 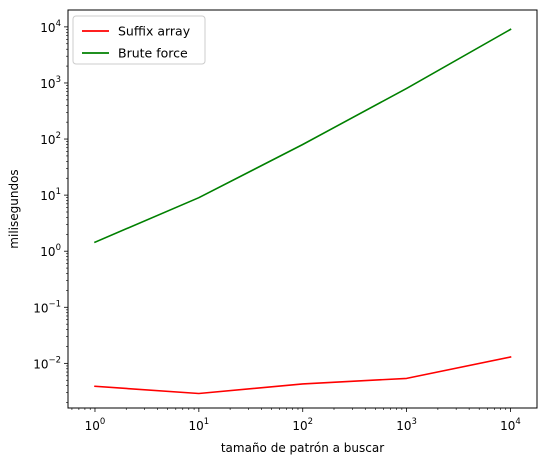 I want to click on x-tick-label: 10⁰, so click(x=95, y=425).